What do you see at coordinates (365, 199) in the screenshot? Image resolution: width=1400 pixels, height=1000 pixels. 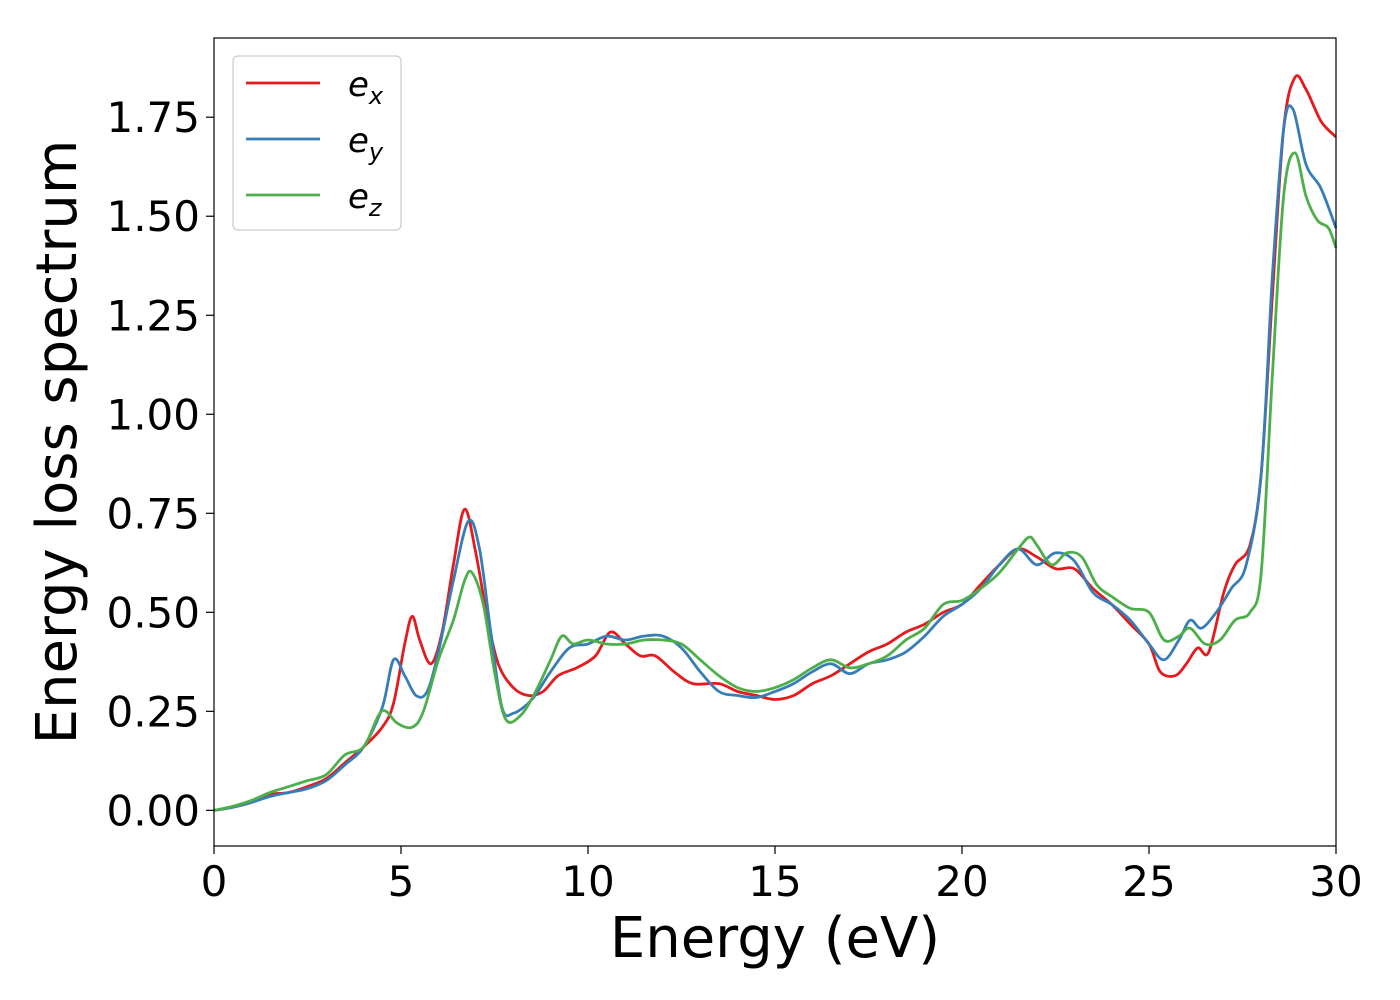 I see `legend-label-ez: ez` at bounding box center [365, 199].